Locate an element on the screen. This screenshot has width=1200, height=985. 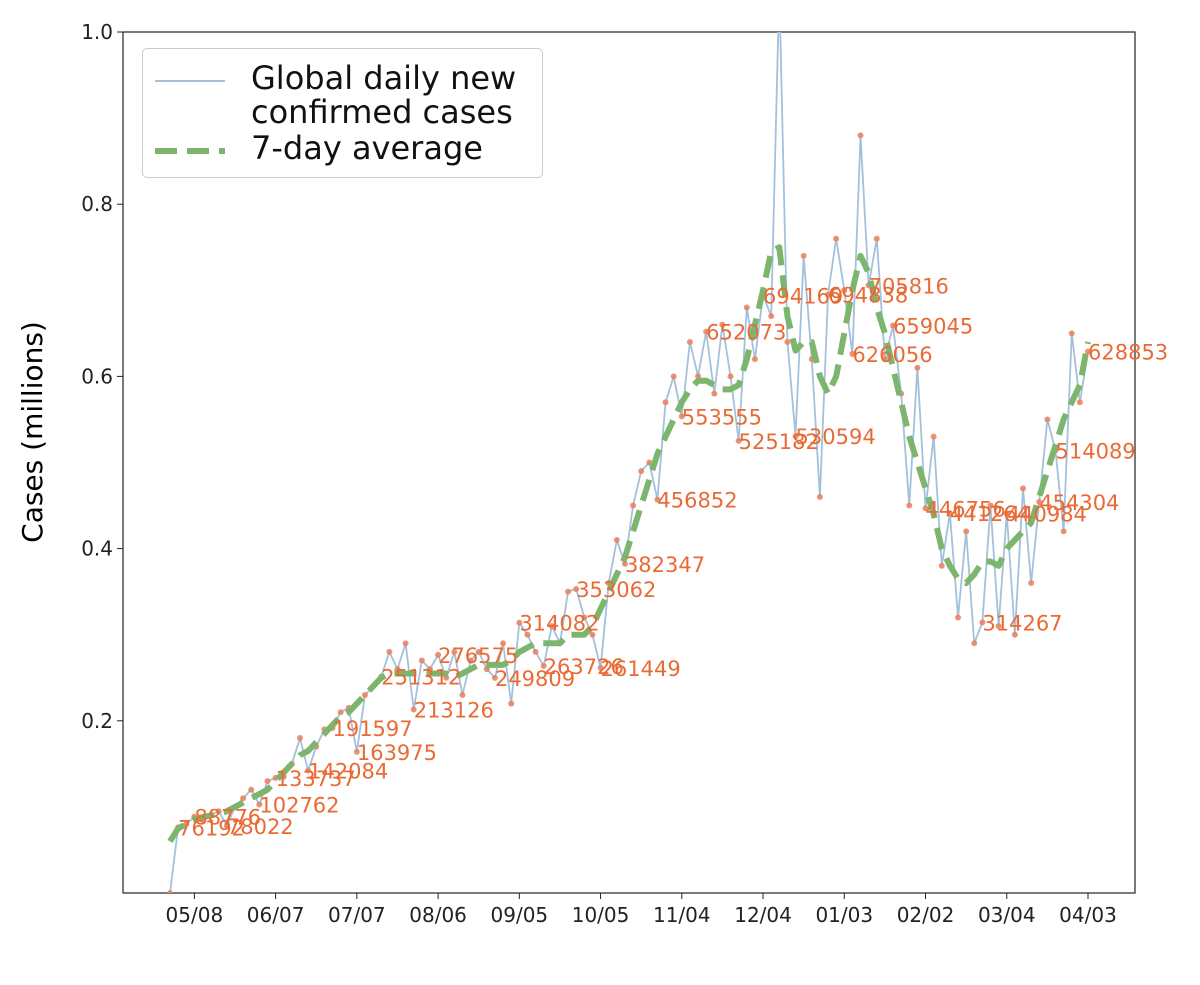
value-label: 694838 is located at coordinates (868, 296).